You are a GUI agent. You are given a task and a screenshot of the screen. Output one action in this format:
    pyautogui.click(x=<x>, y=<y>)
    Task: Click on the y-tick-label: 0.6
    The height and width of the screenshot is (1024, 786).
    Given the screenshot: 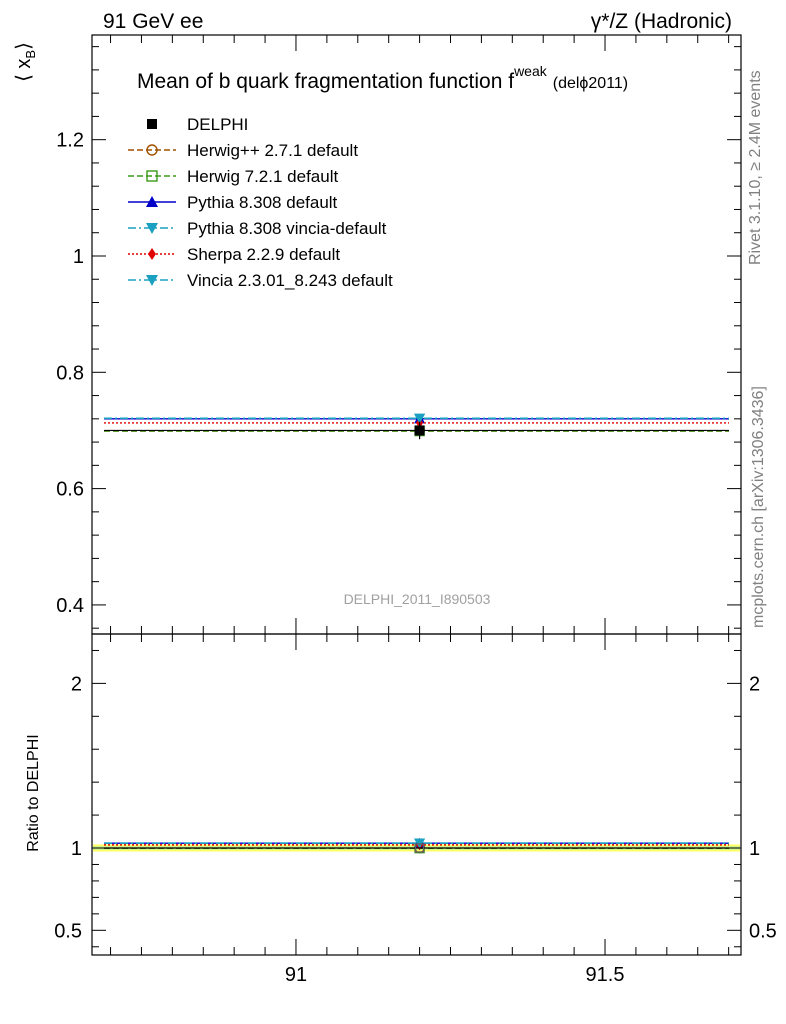 What is the action you would take?
    pyautogui.click(x=70, y=490)
    